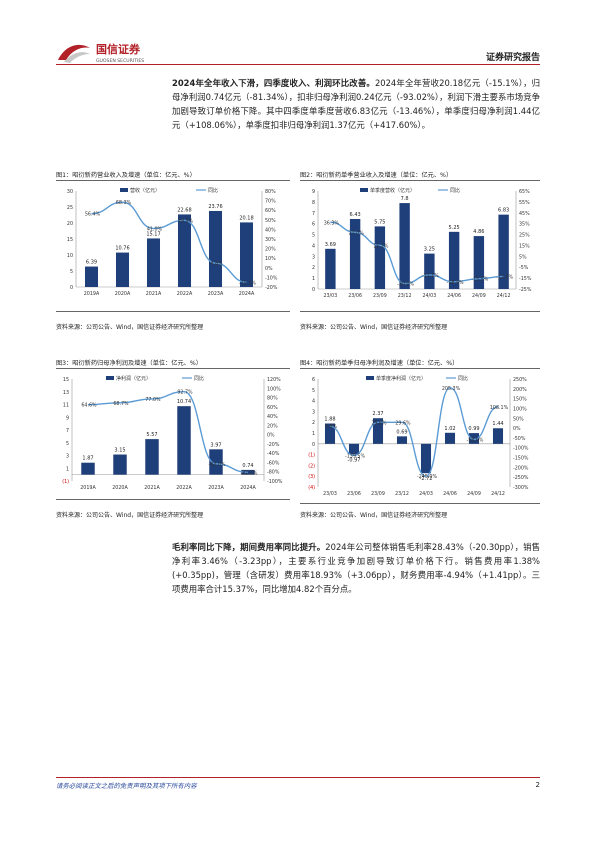  Describe the element at coordinates (270, 211) in the screenshot. I see `fig1-right-tick-label: 60%` at that location.